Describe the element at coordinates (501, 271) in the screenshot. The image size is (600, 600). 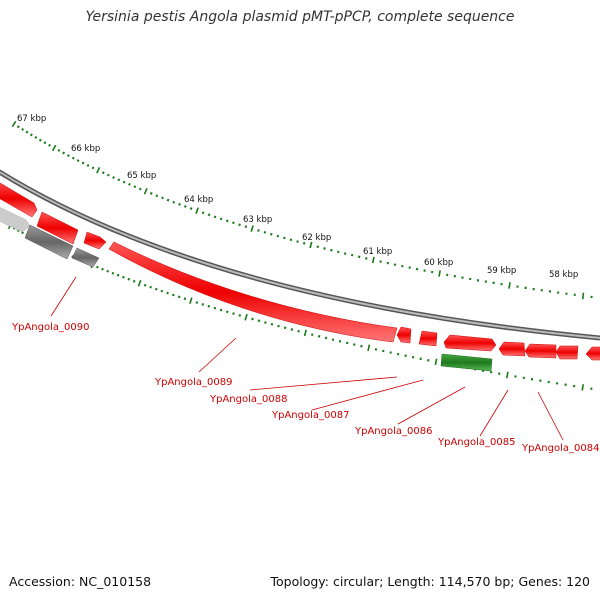
I see `kbp-label: 59 kbp` at that location.